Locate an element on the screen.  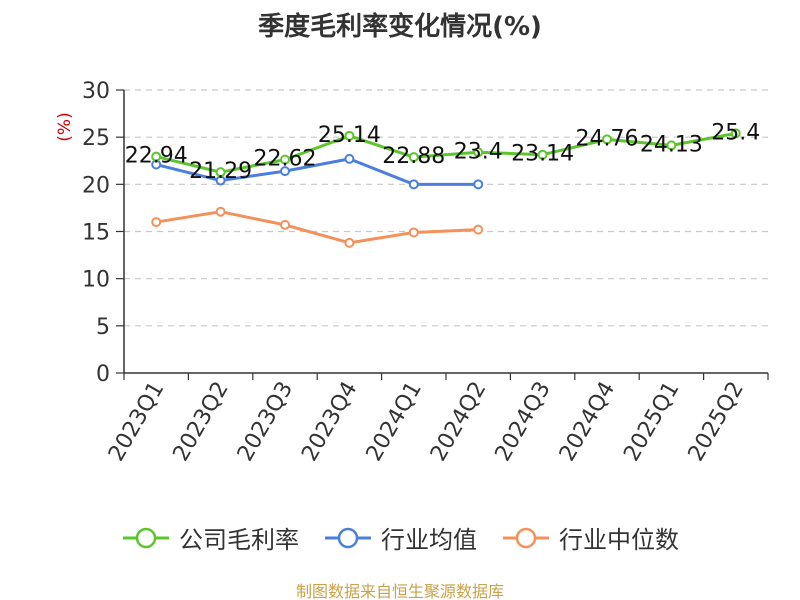
legend-item: 行业中位数 is located at coordinates (590, 537).